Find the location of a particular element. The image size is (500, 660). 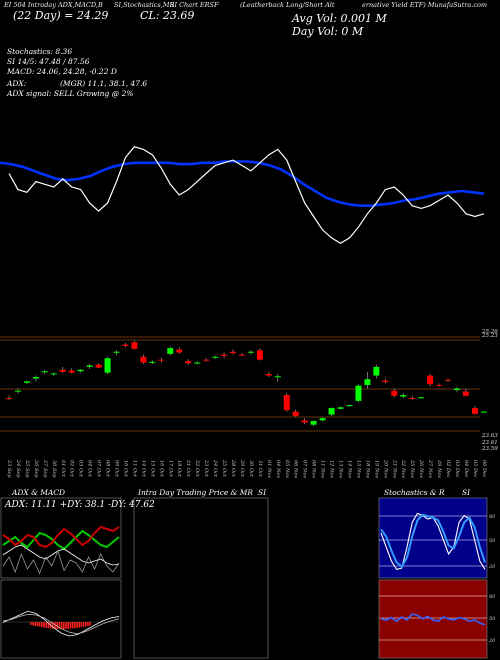

intraday-si-label: SI is located at coordinates (262, 492).